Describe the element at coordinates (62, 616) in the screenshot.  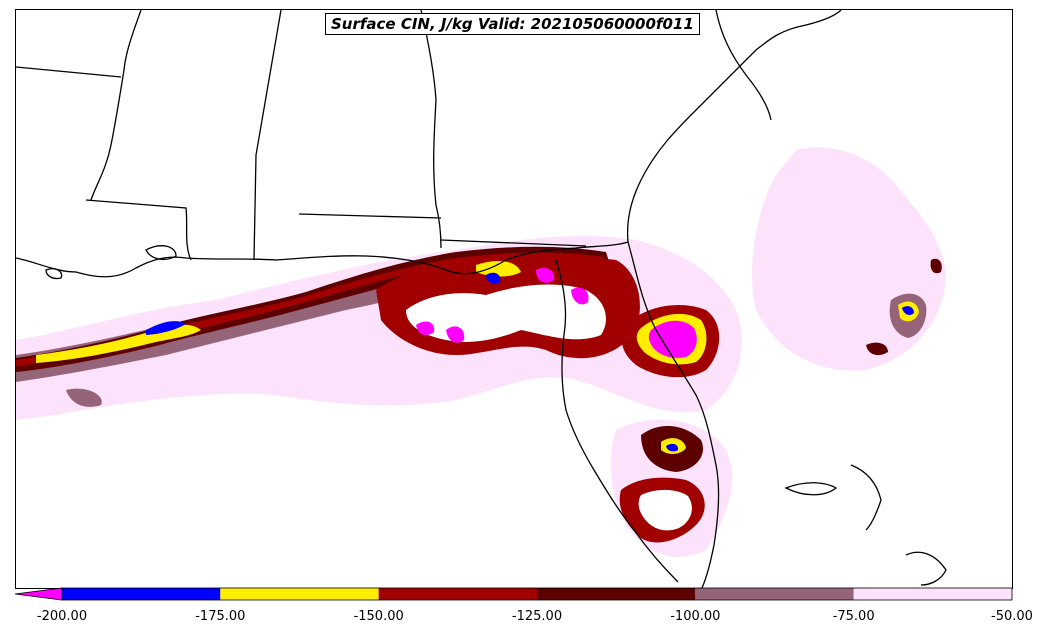
I see `colorbar-tick-label: -200.00` at that location.